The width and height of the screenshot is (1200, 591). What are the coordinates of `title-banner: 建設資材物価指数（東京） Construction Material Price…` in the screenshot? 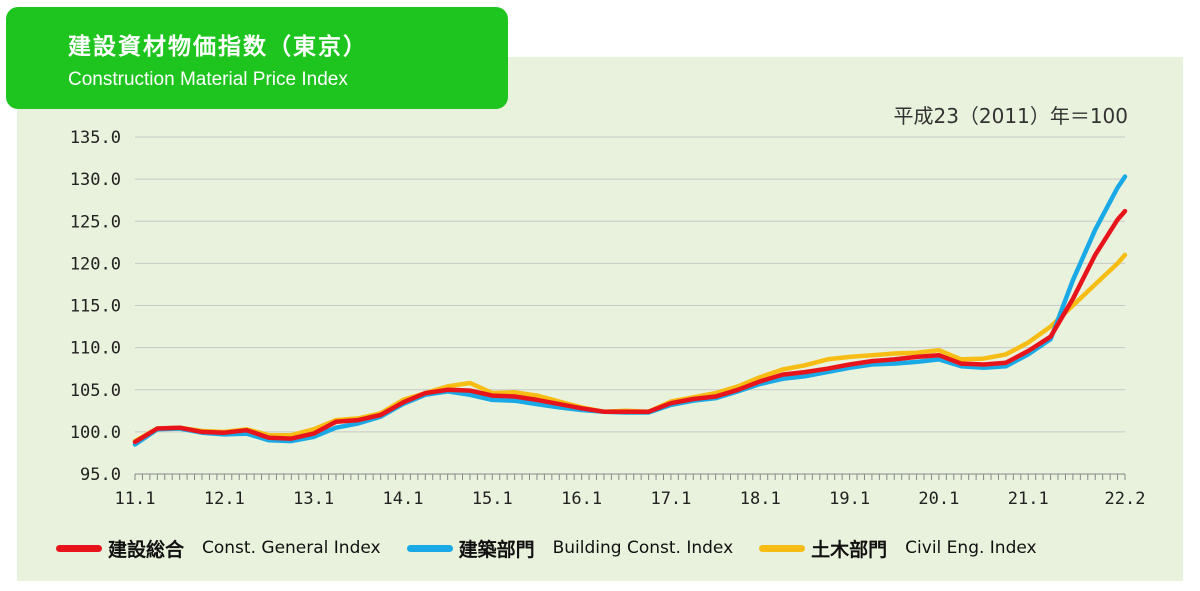 It's located at (257, 58).